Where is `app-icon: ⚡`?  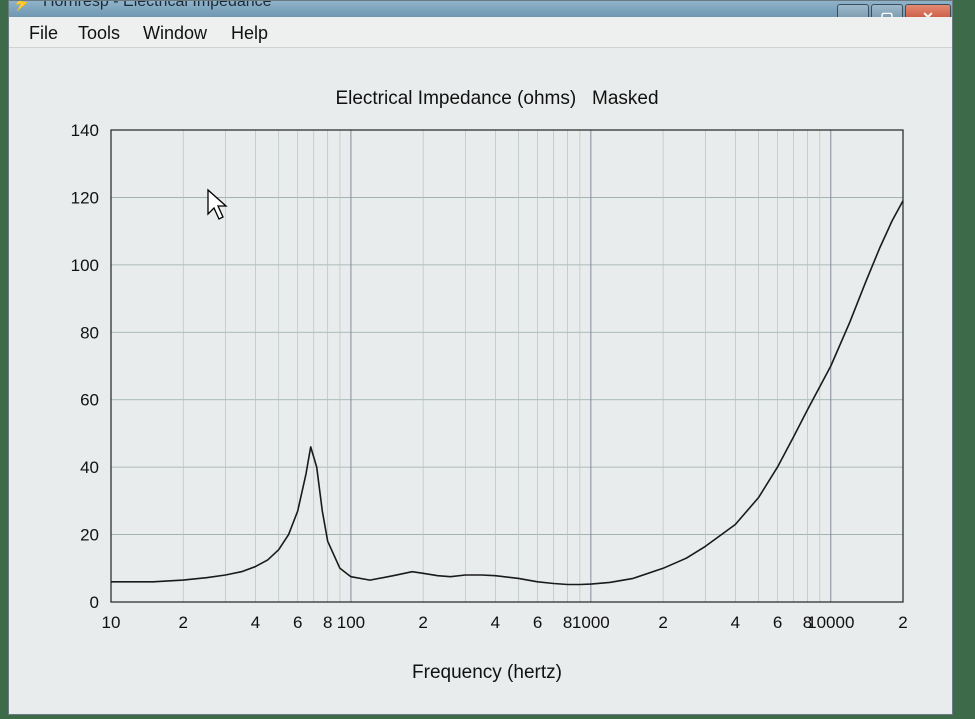 app-icon: ⚡ is located at coordinates (22, 6).